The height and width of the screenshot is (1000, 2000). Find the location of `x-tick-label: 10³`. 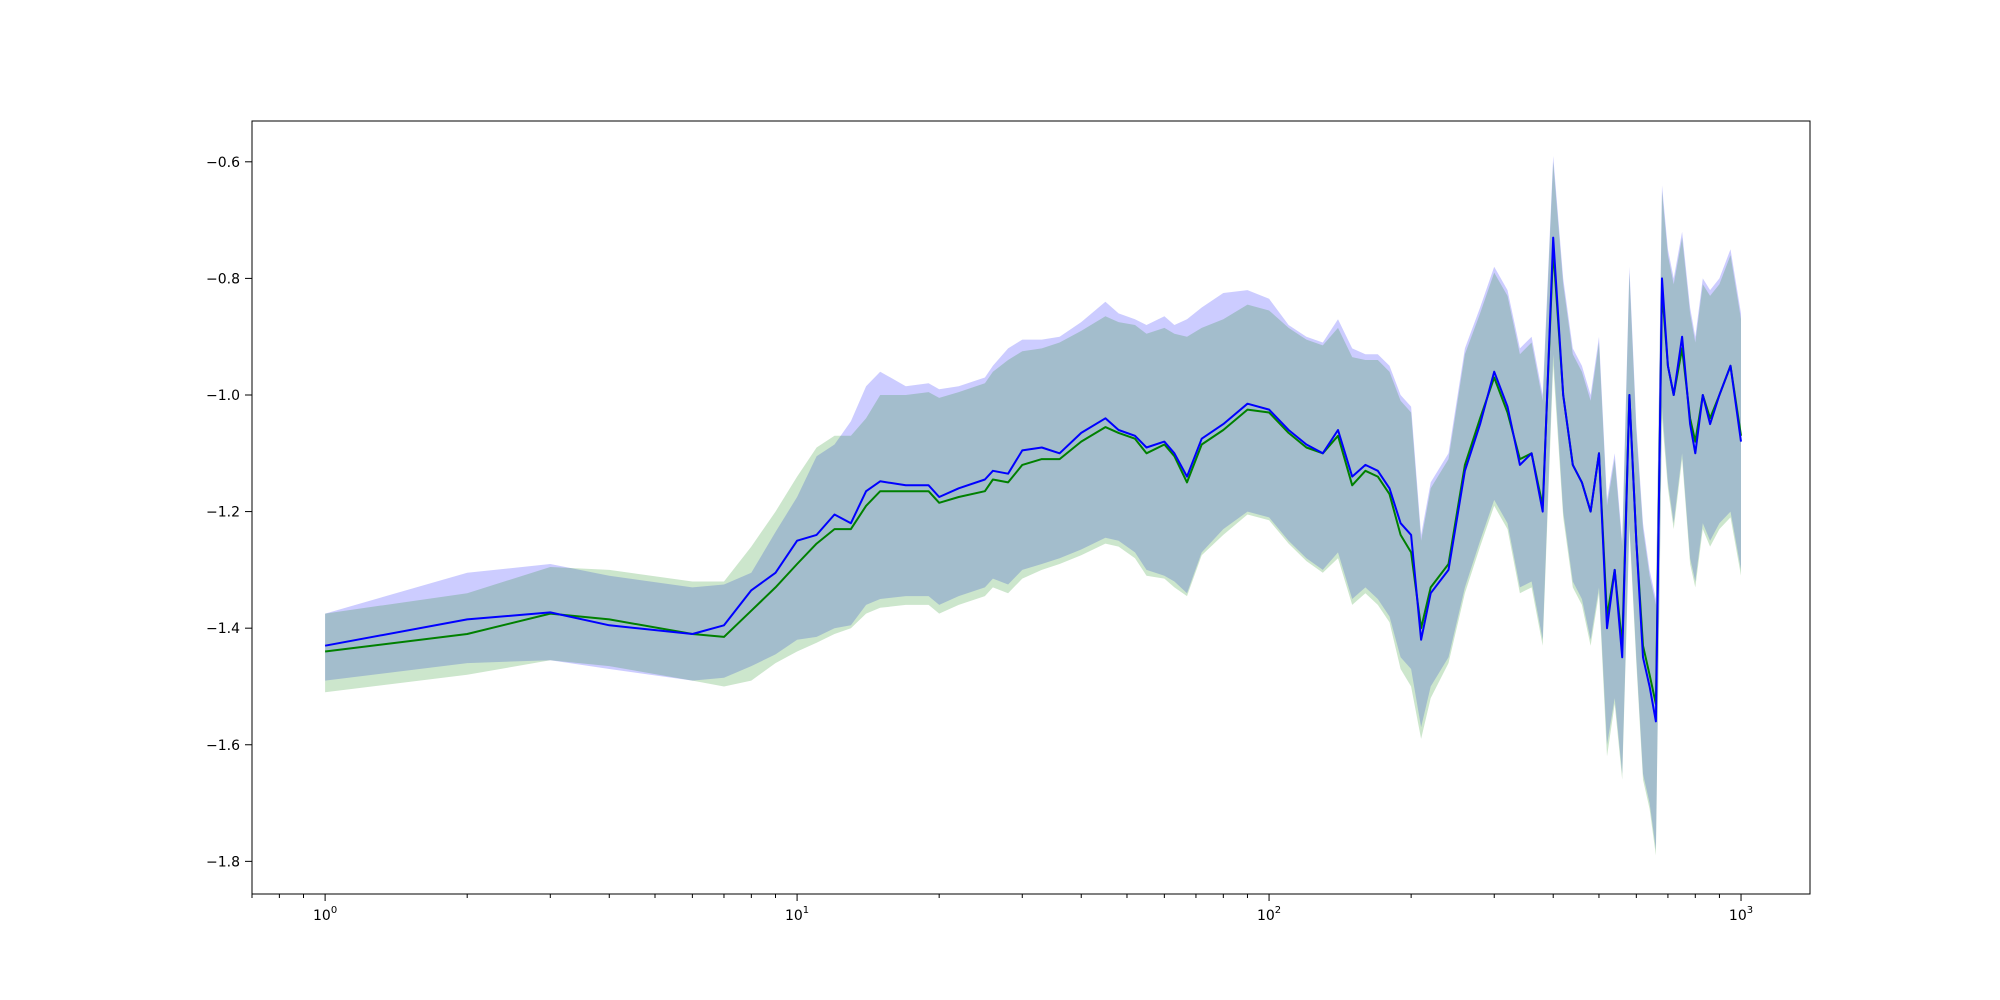

x-tick-label: 10³ is located at coordinates (1741, 914).